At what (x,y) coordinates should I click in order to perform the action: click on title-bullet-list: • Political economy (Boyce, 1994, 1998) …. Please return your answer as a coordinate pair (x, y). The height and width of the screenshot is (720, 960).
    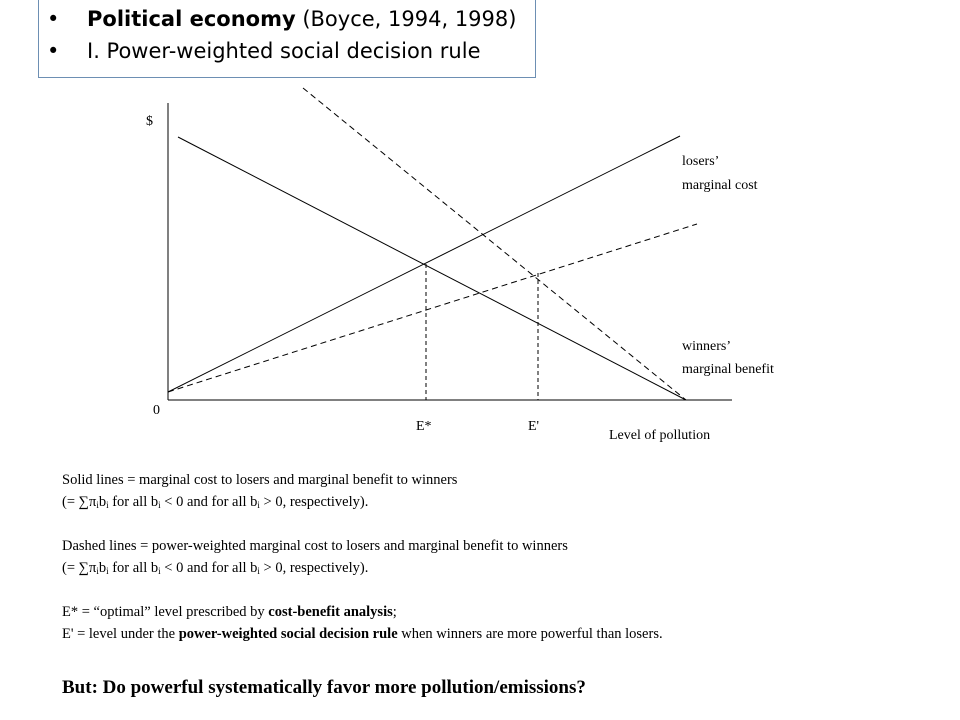
    Looking at the image, I should click on (287, 35).